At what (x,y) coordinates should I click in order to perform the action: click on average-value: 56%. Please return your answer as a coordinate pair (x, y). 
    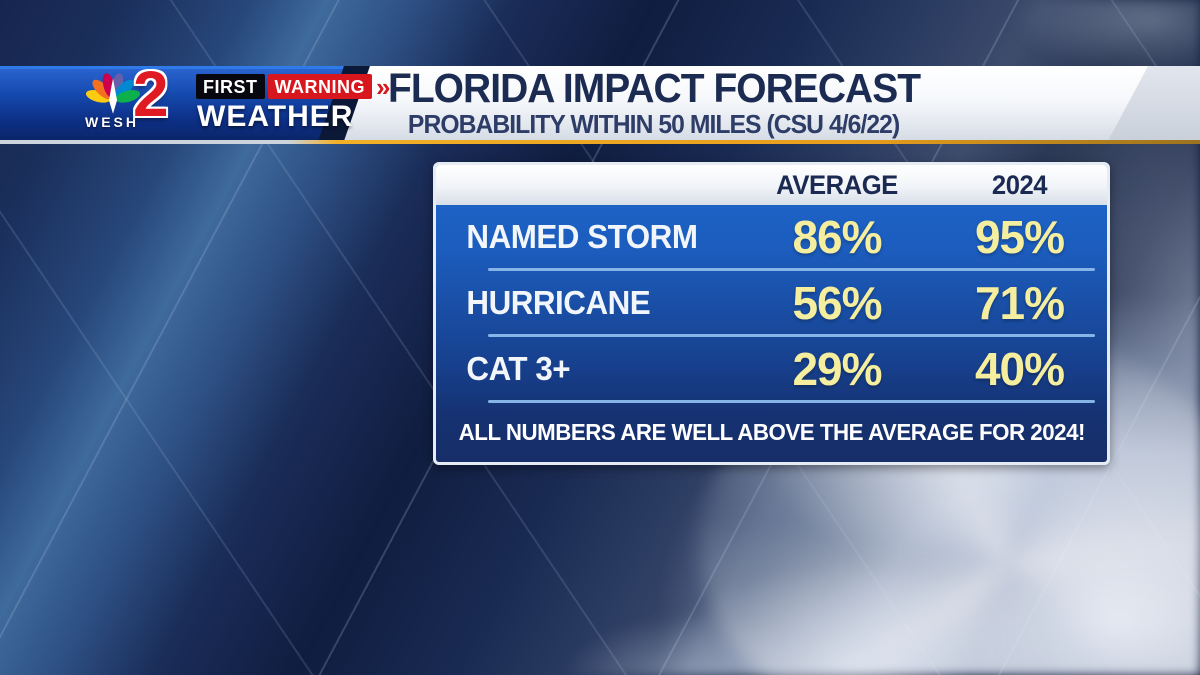
    Looking at the image, I should click on (837, 302).